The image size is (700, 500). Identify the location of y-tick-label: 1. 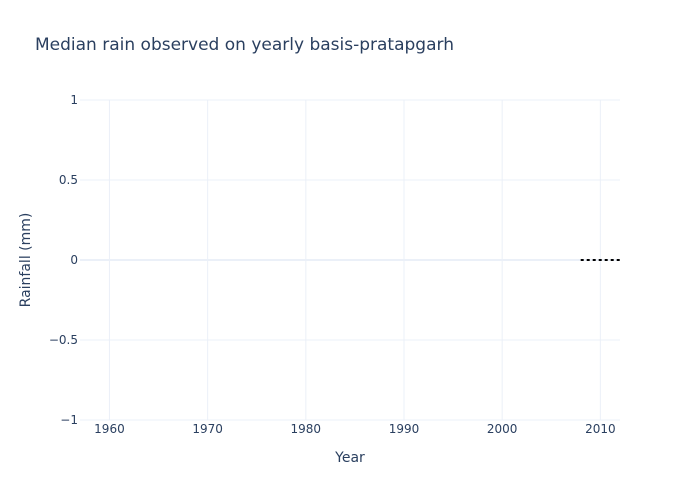
(74, 100).